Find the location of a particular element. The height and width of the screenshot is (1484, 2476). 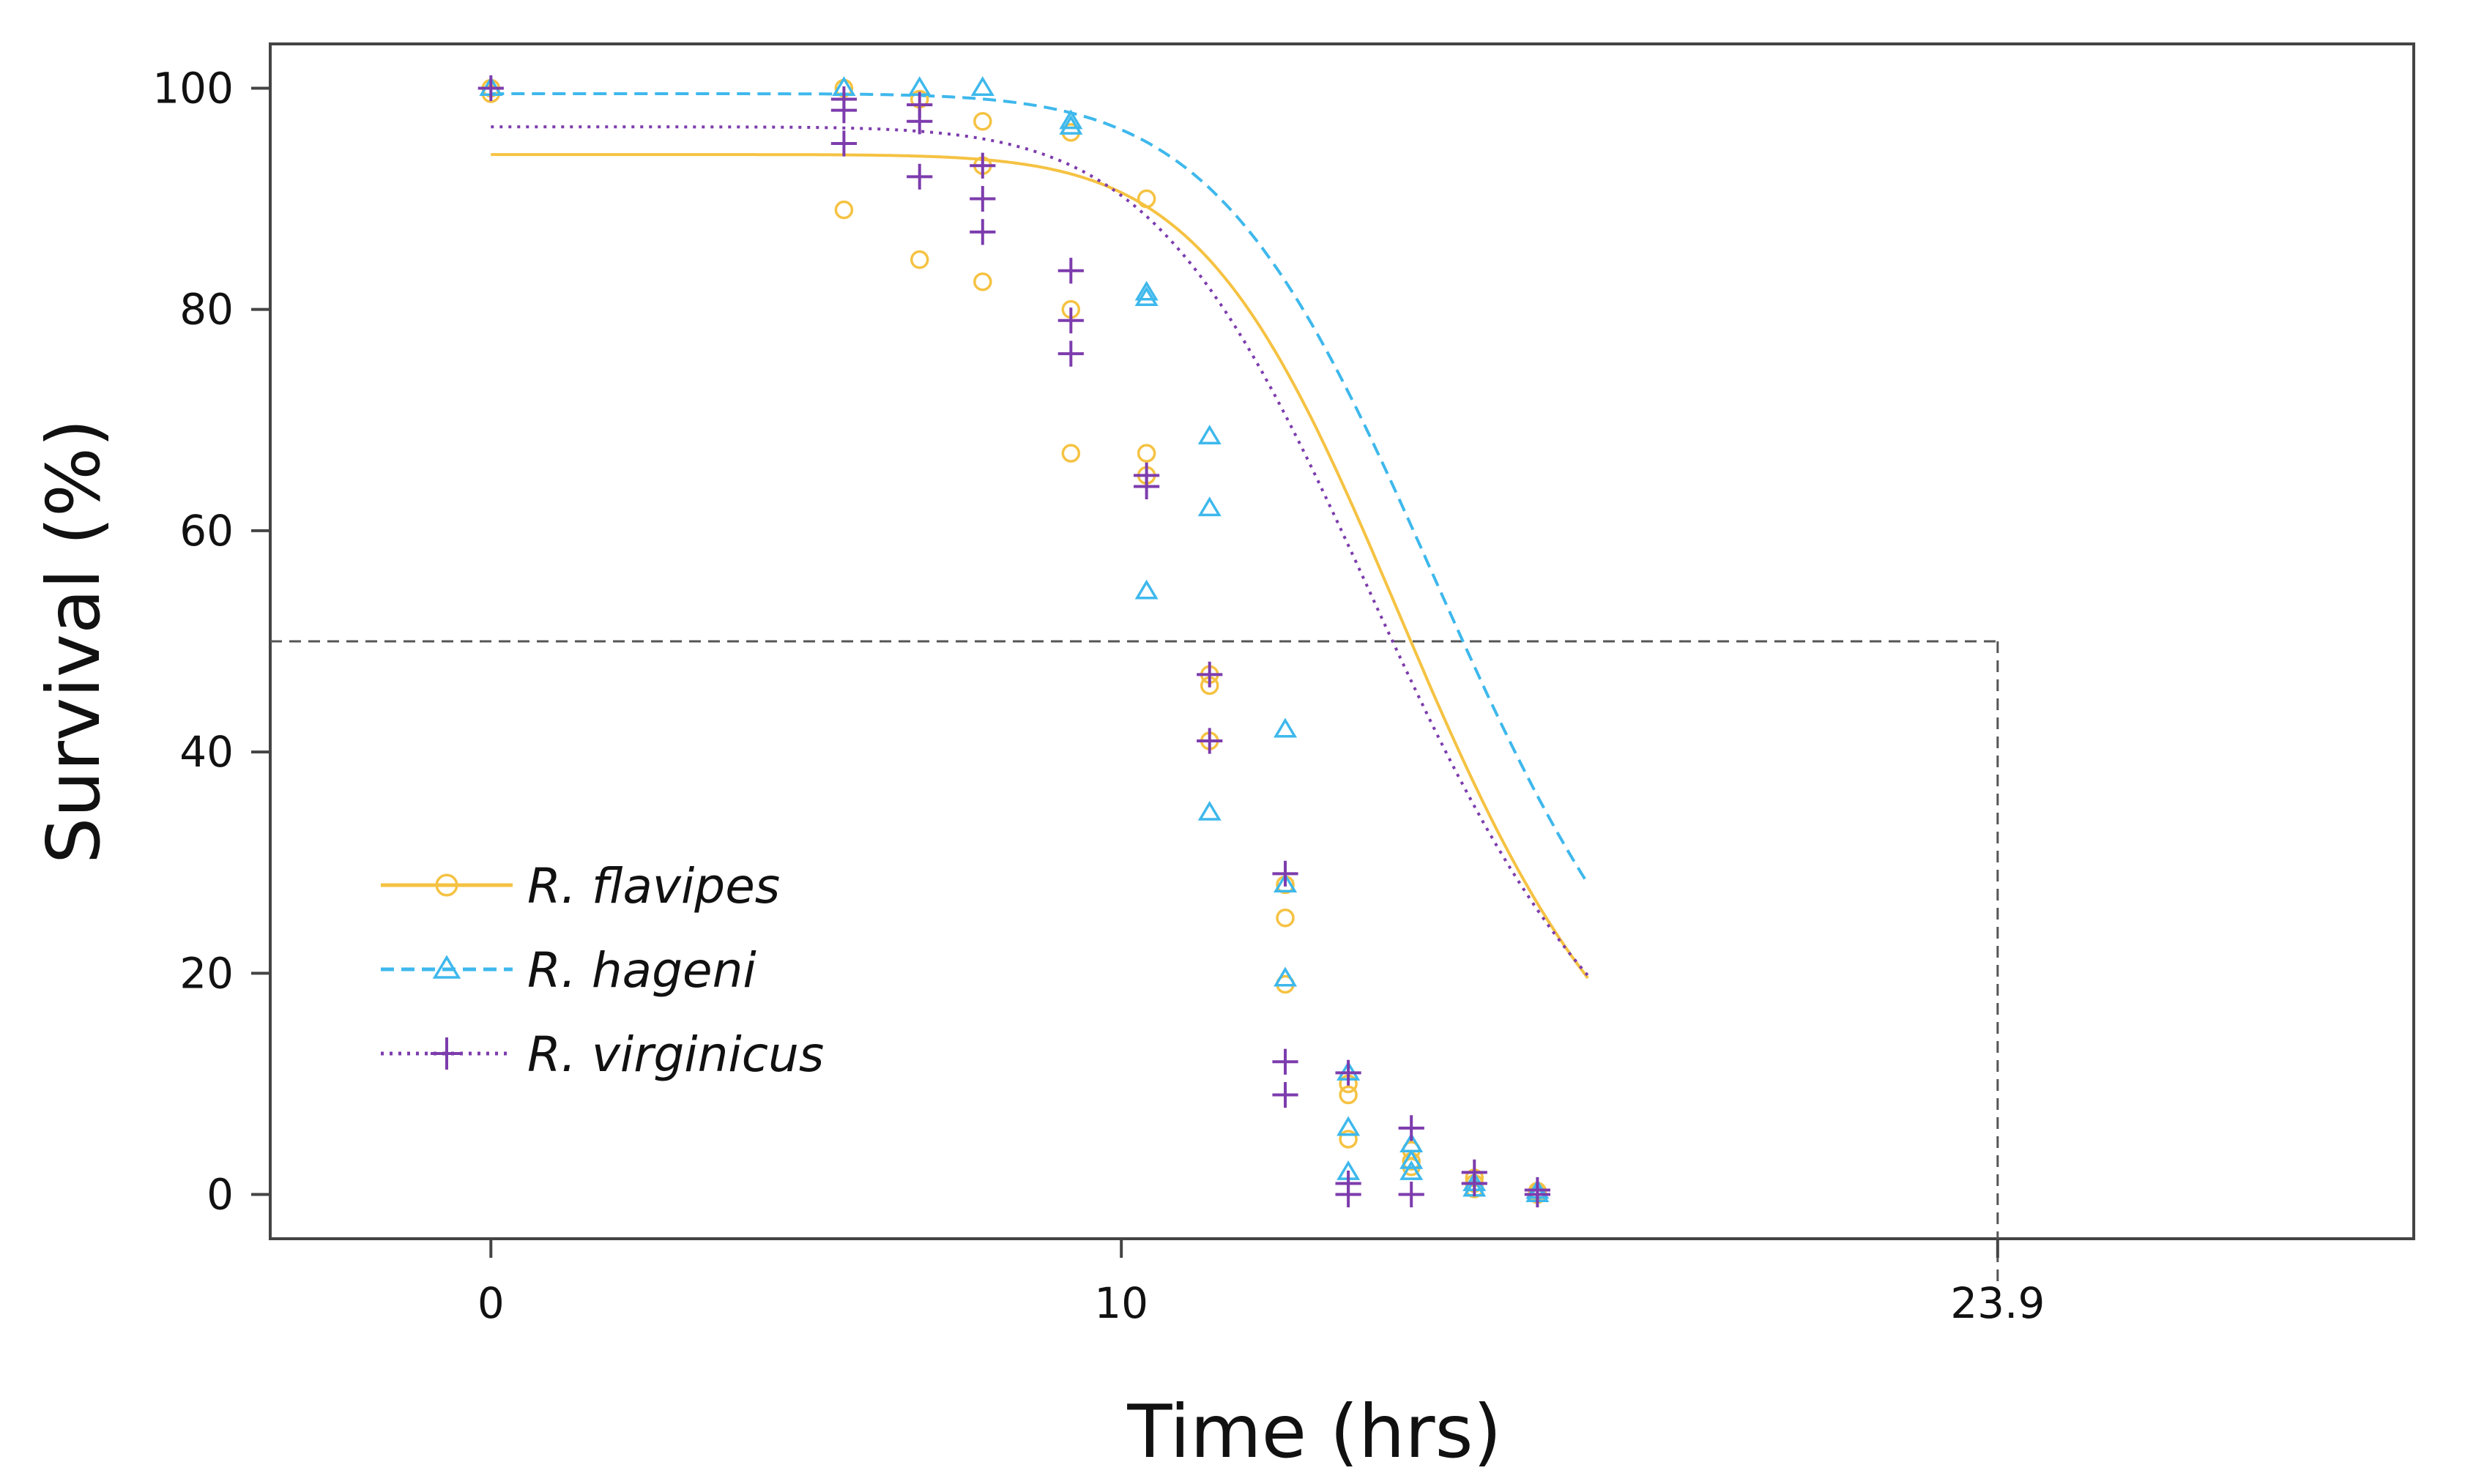

legend-marker-rvirginicus is located at coordinates (447, 1053).